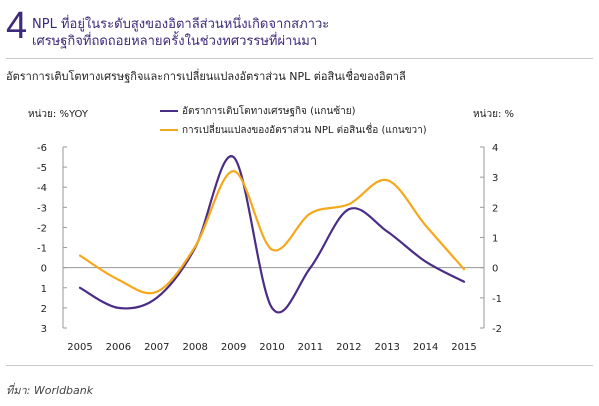 This screenshot has height=406, width=599. What do you see at coordinates (495, 208) in the screenshot?
I see `right-axis-tick-label: 2` at bounding box center [495, 208].